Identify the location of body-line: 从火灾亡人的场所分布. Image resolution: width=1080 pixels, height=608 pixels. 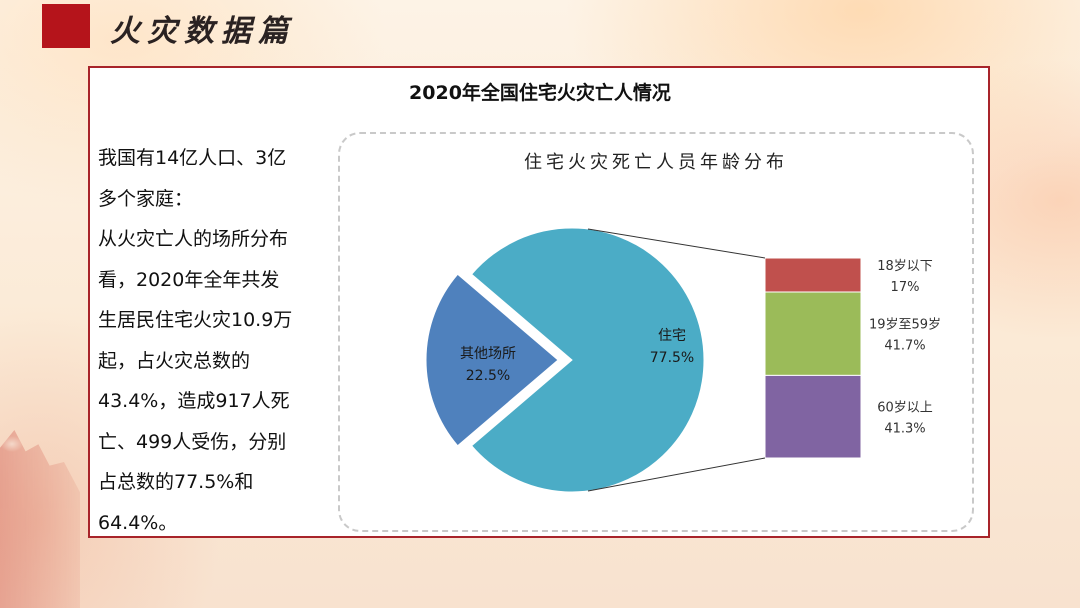
(193, 239).